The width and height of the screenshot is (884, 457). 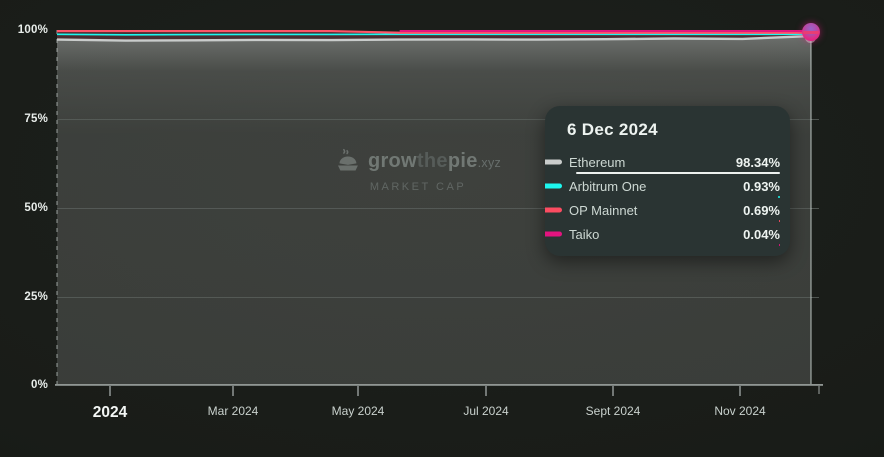 I want to click on y-axis-label-75: 75%, so click(x=36, y=119).